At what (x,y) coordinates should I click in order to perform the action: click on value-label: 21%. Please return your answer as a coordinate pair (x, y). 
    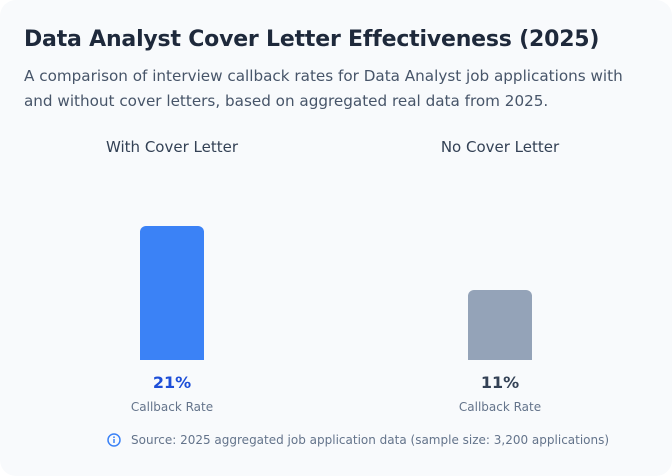
    Looking at the image, I should click on (172, 382).